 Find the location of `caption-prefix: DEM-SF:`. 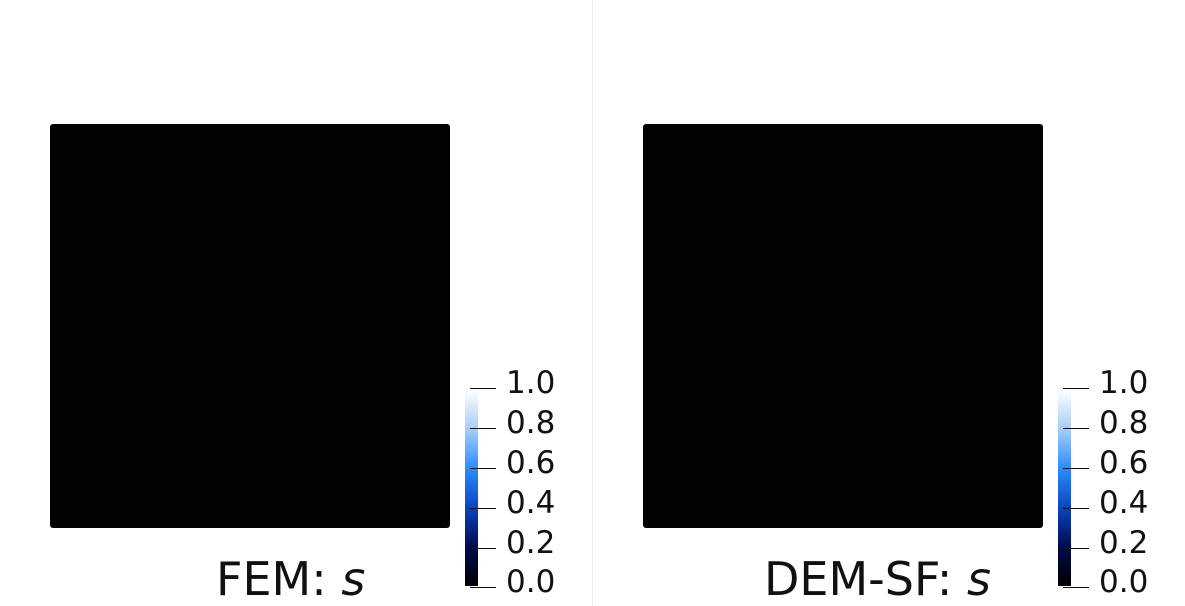

caption-prefix: DEM-SF: is located at coordinates (865, 579).